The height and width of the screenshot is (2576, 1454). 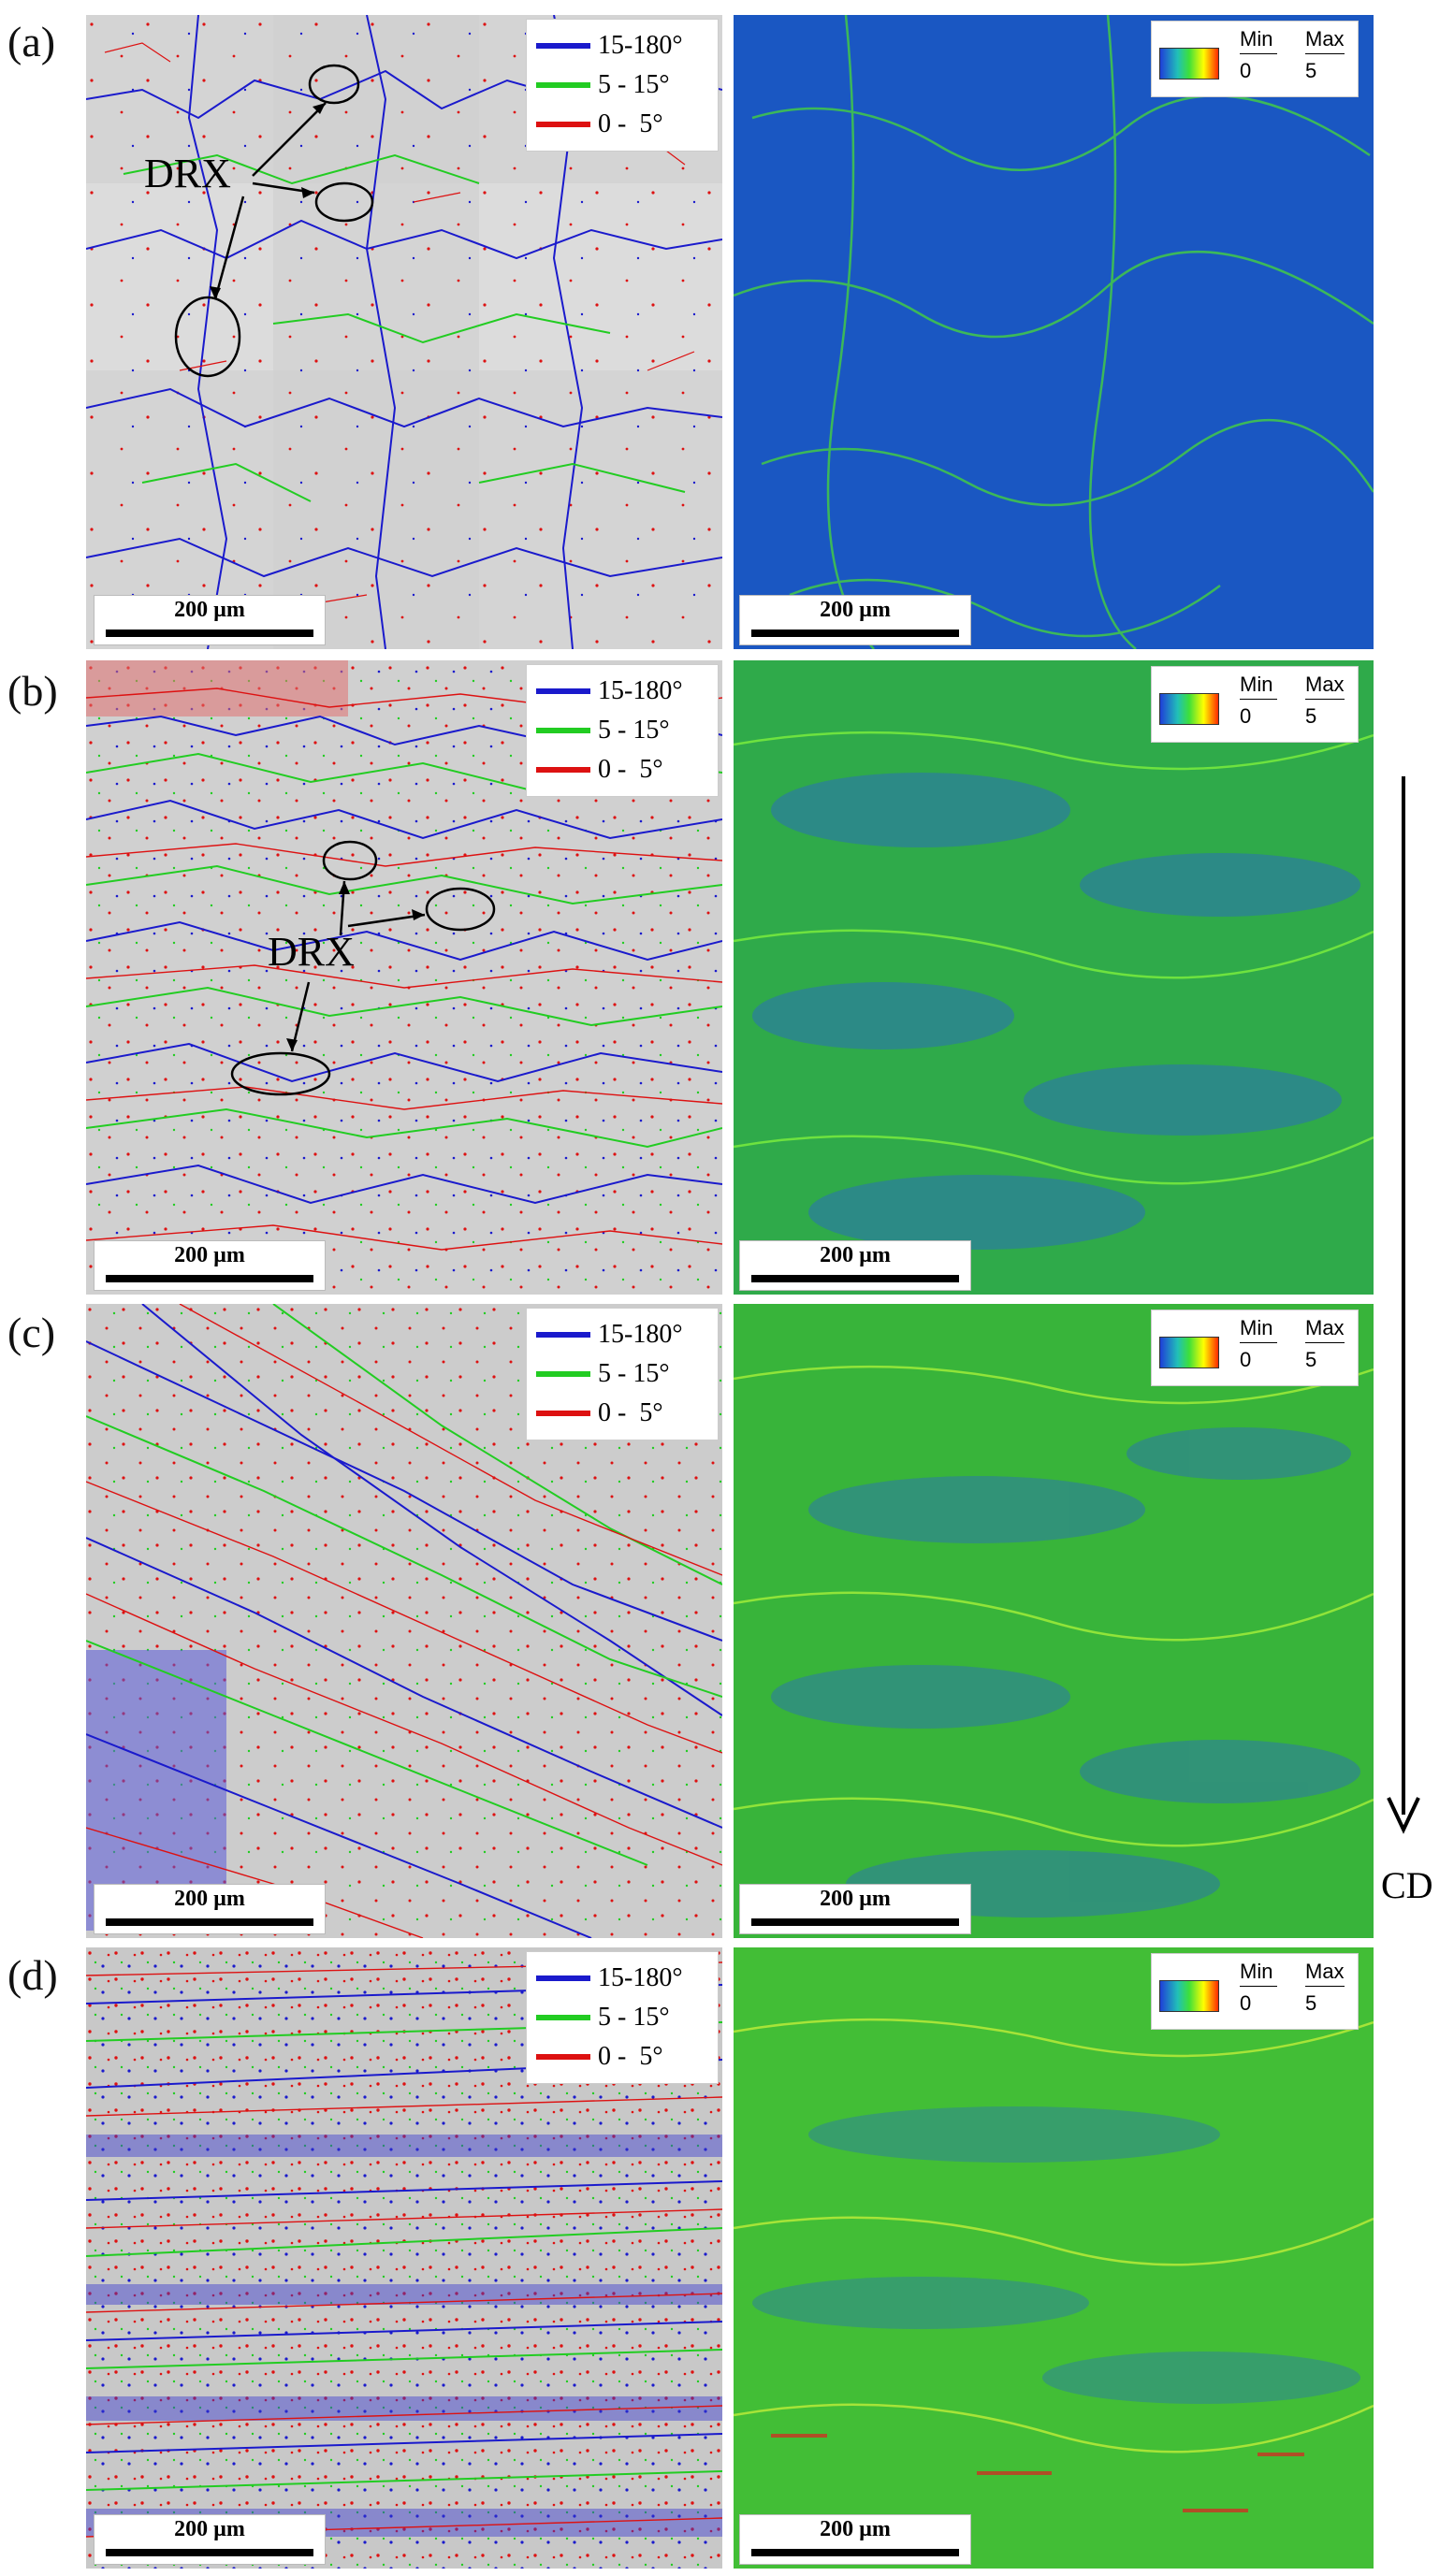 I want to click on scale-bar-d-right: 200 µm, so click(x=855, y=2539).